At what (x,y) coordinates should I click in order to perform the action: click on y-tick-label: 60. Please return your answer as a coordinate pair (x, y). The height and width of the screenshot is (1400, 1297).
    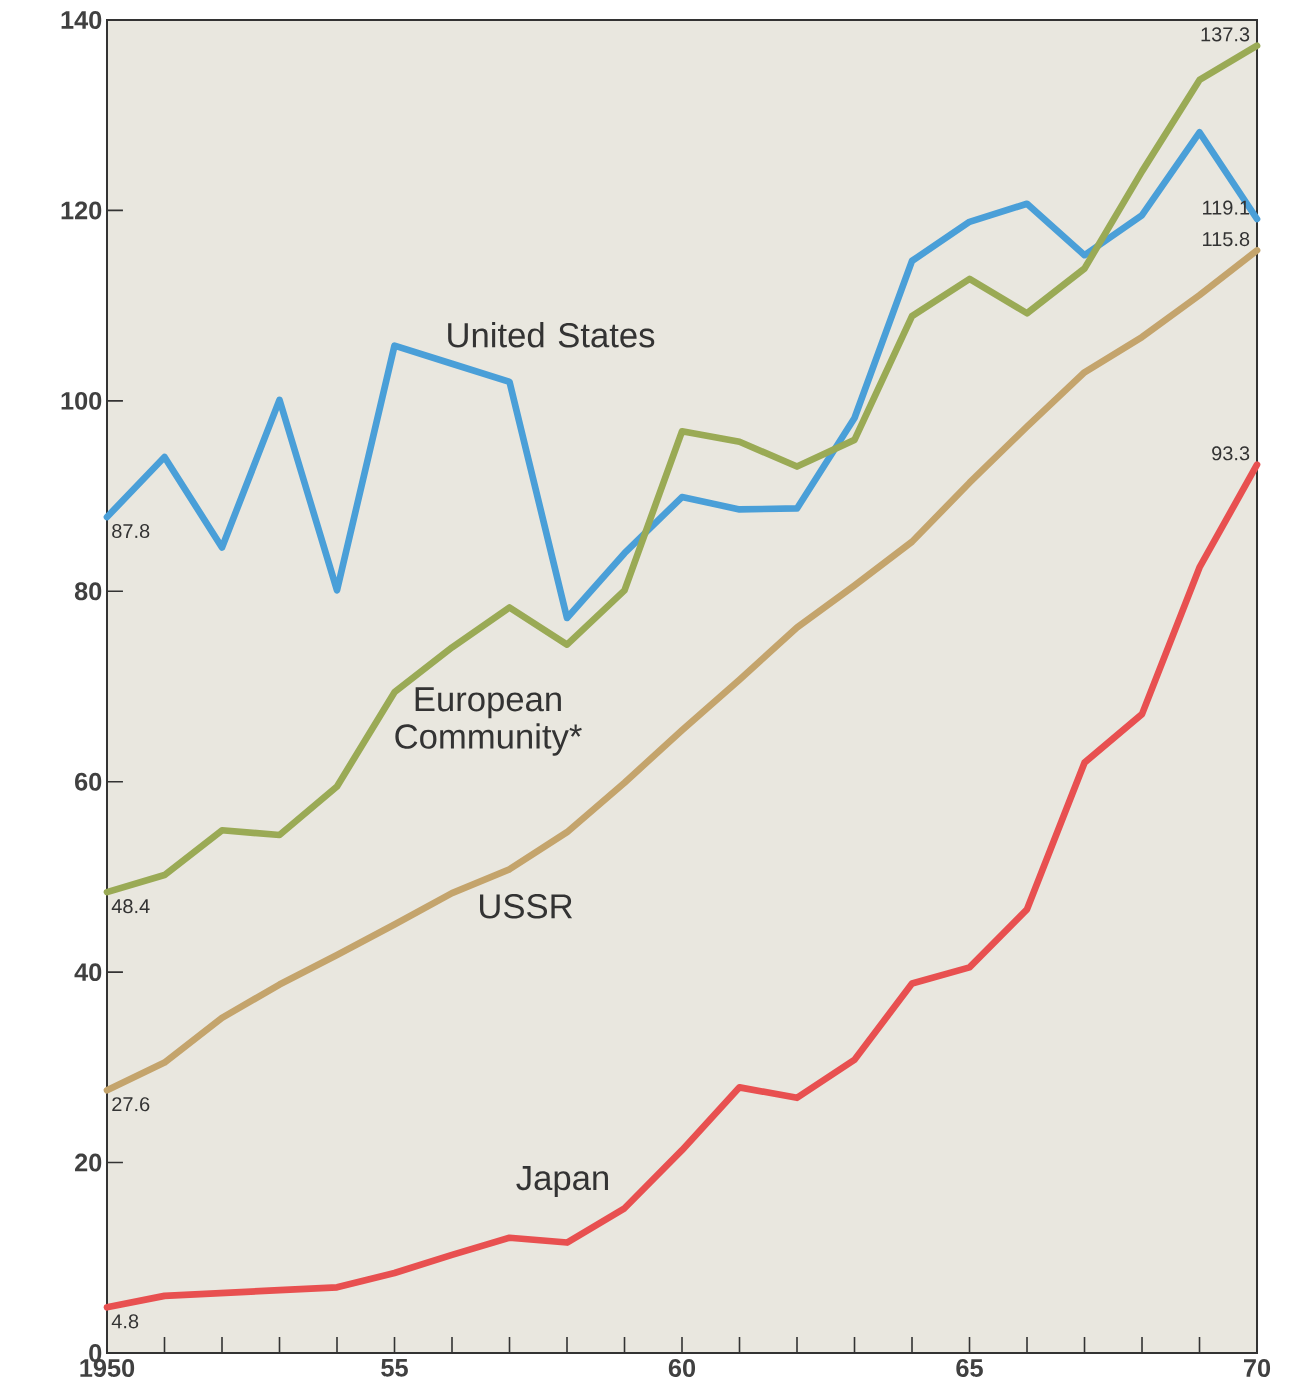
    Looking at the image, I should click on (88, 781).